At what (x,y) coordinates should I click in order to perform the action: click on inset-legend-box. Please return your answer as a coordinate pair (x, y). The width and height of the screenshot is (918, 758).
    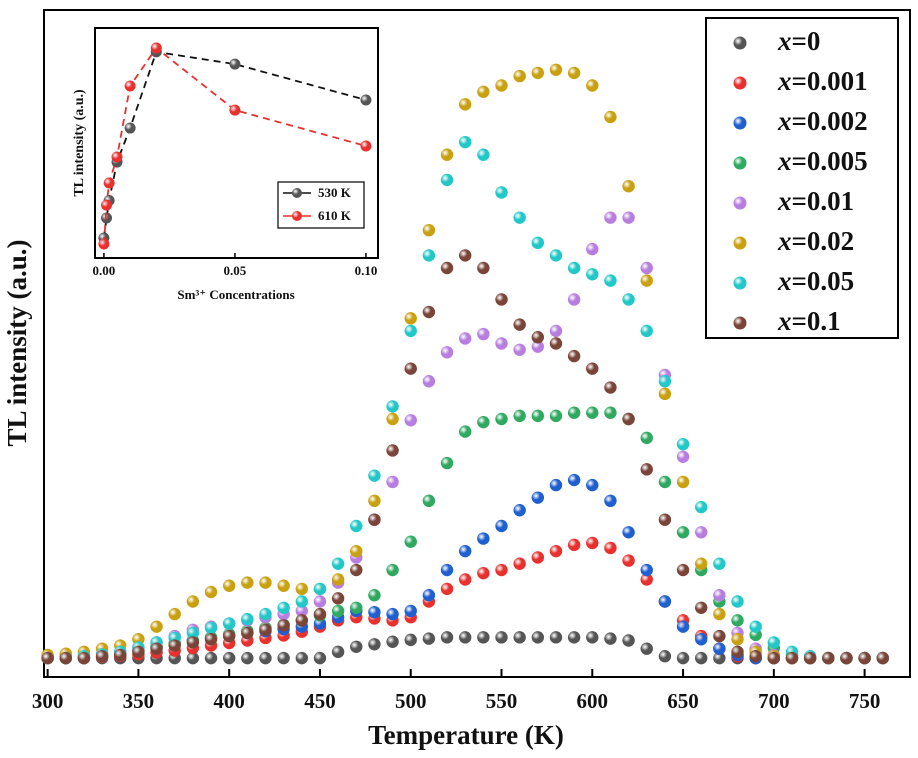
    Looking at the image, I should click on (321, 205).